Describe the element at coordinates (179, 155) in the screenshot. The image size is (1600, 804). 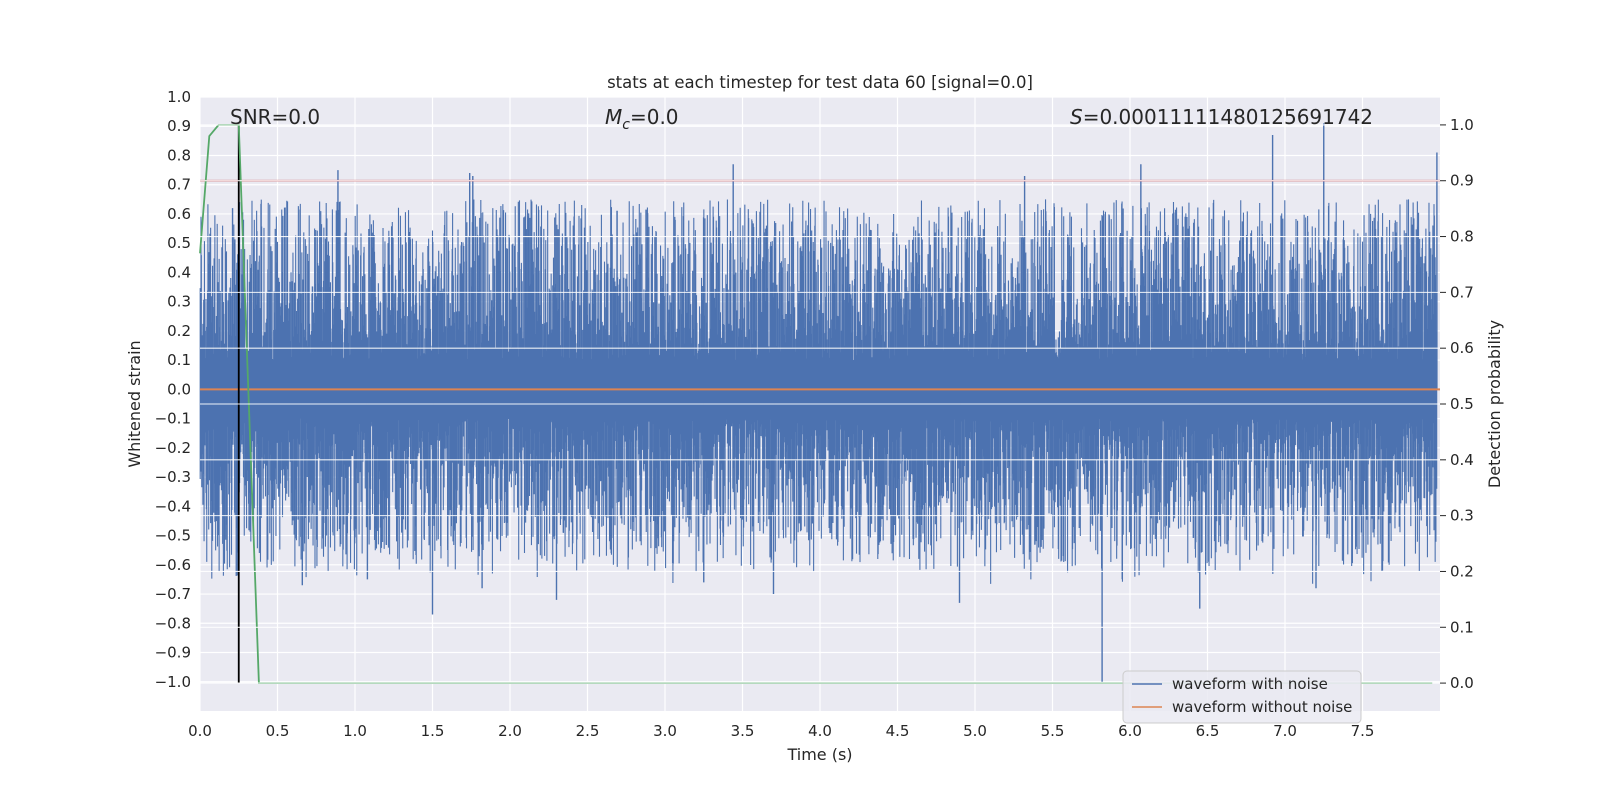
I see `y-tick-label-left: 0.8` at that location.